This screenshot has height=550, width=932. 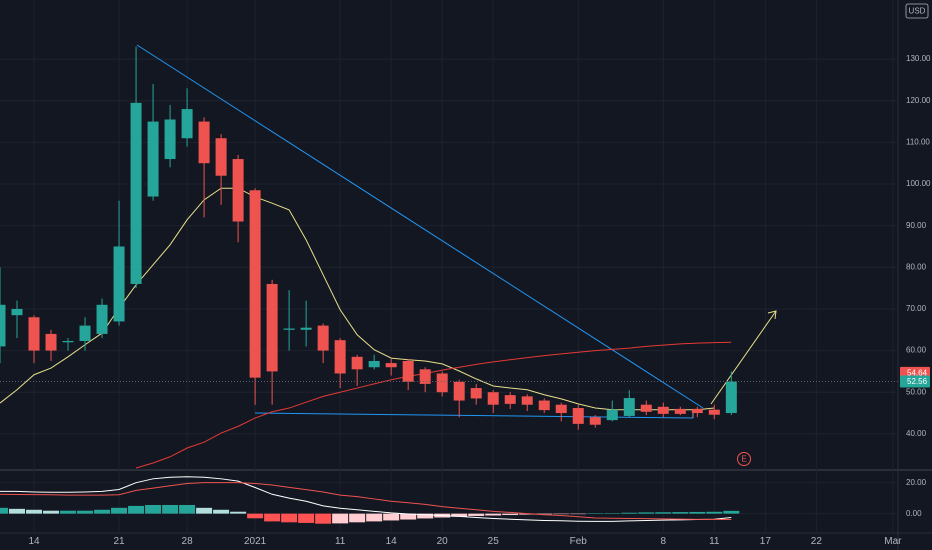 I want to click on y-tick-label: 120.00, so click(x=918, y=100).